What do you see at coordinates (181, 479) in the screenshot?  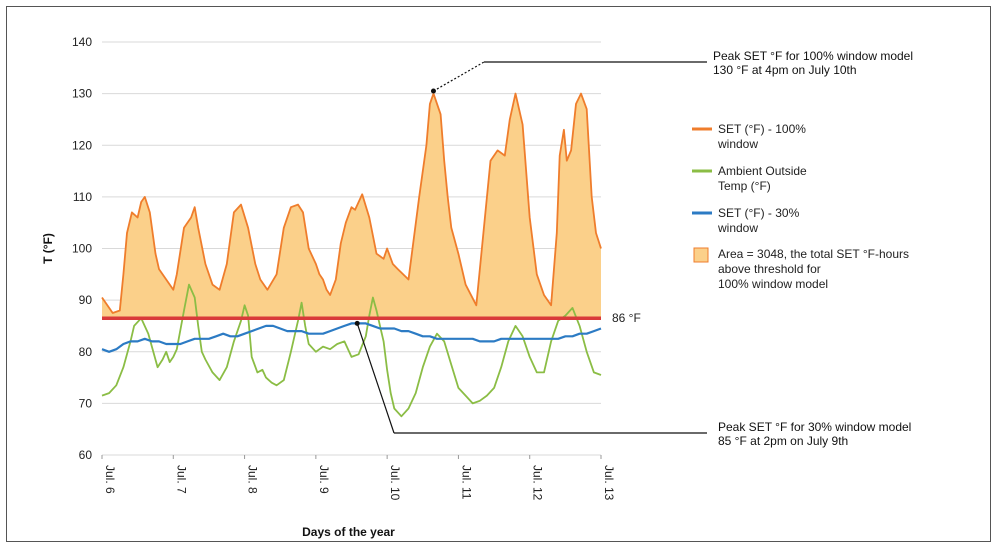 I see `x-tick-label: Jul. 7` at bounding box center [181, 479].